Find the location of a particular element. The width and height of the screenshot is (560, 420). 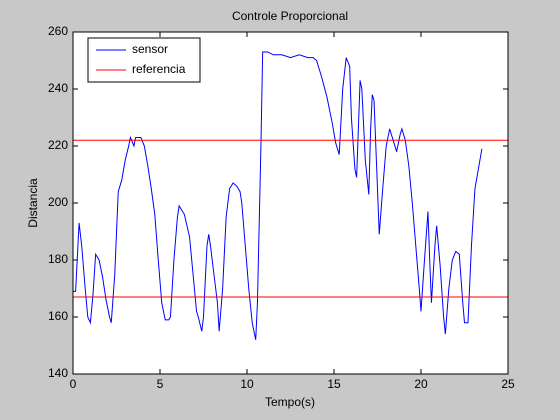

legend-label: sensor is located at coordinates (150, 49).